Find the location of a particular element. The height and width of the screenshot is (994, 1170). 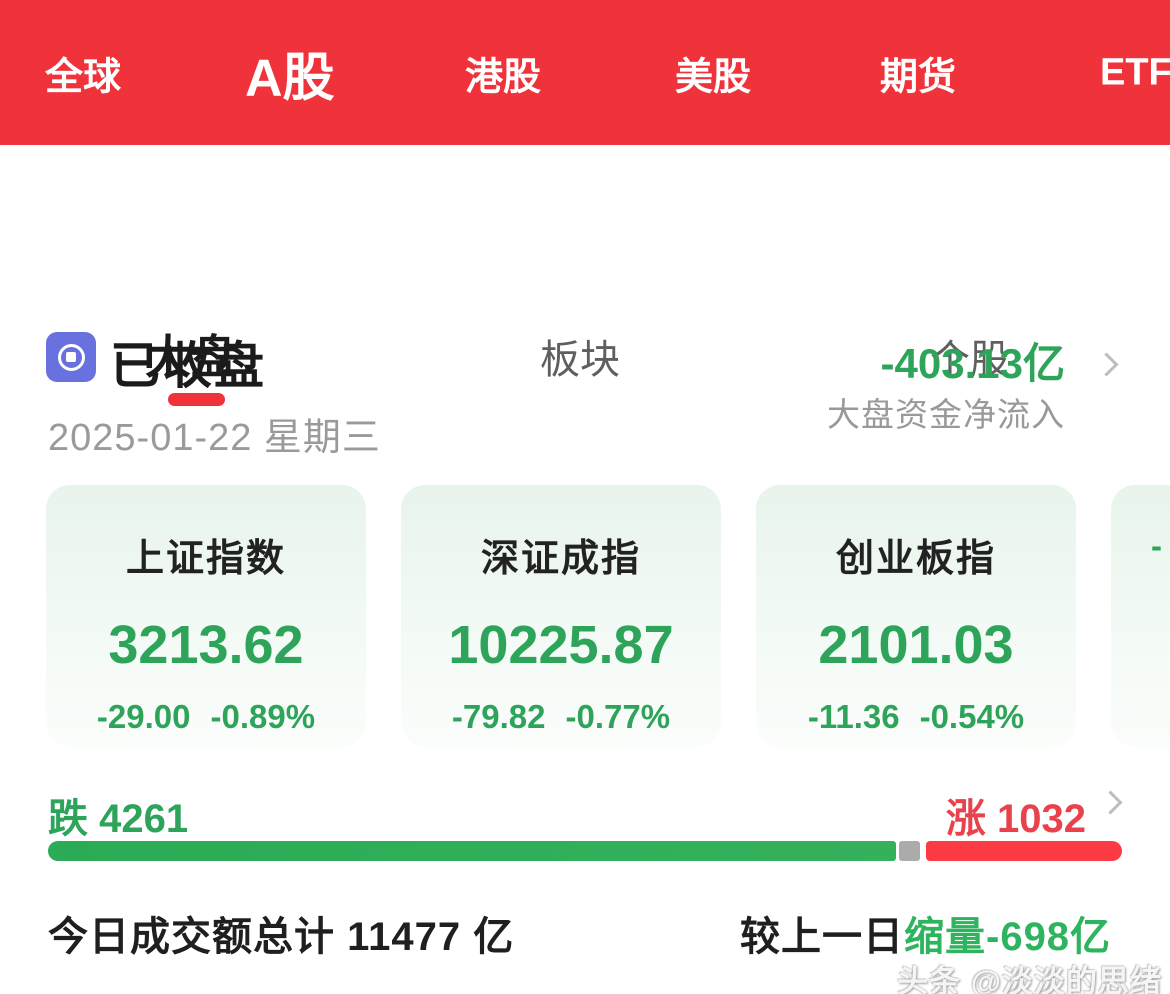

index-card-shanghai: 上证指数 3213.62 -29.00 -0.89% is located at coordinates (206, 616).